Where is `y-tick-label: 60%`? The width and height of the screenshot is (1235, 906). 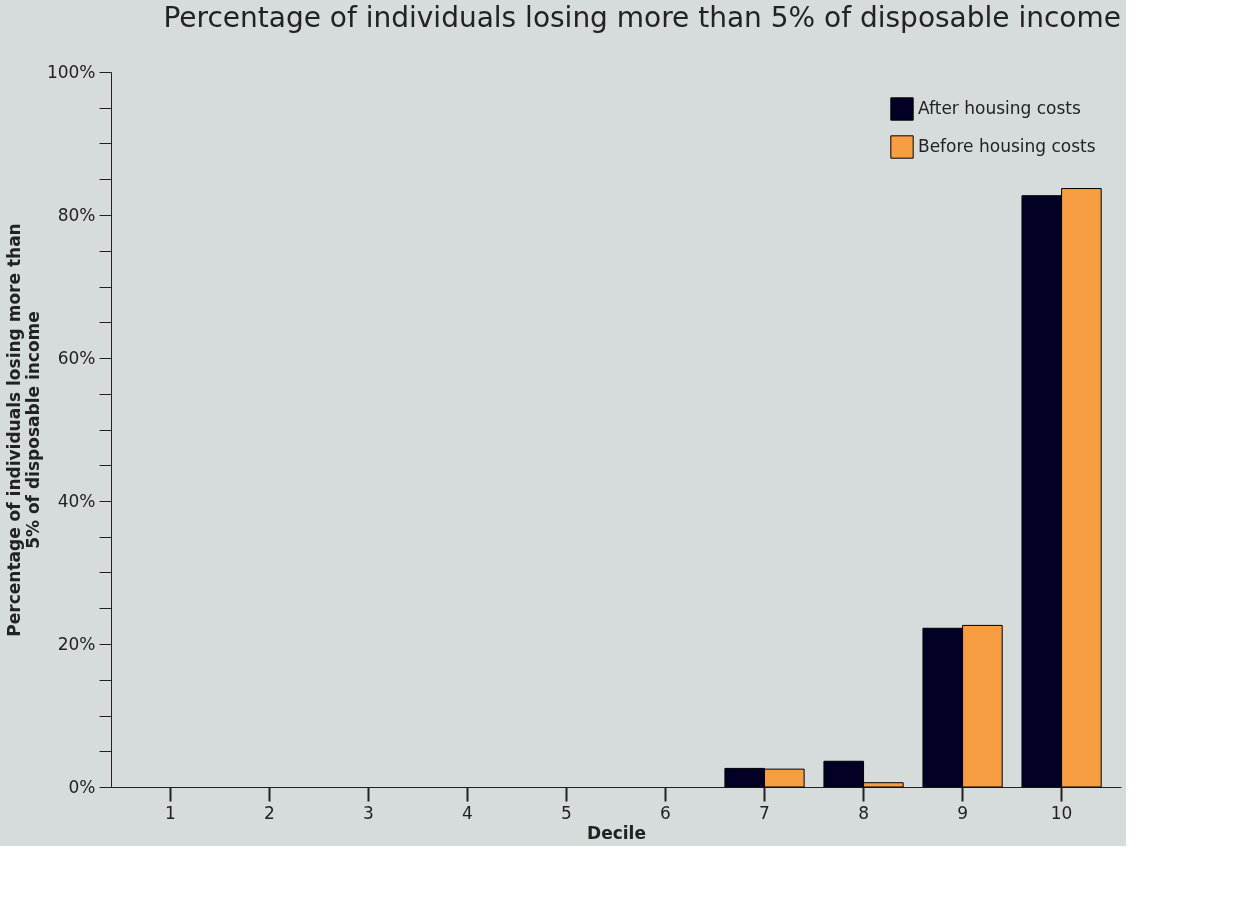
y-tick-label: 60% is located at coordinates (76, 357).